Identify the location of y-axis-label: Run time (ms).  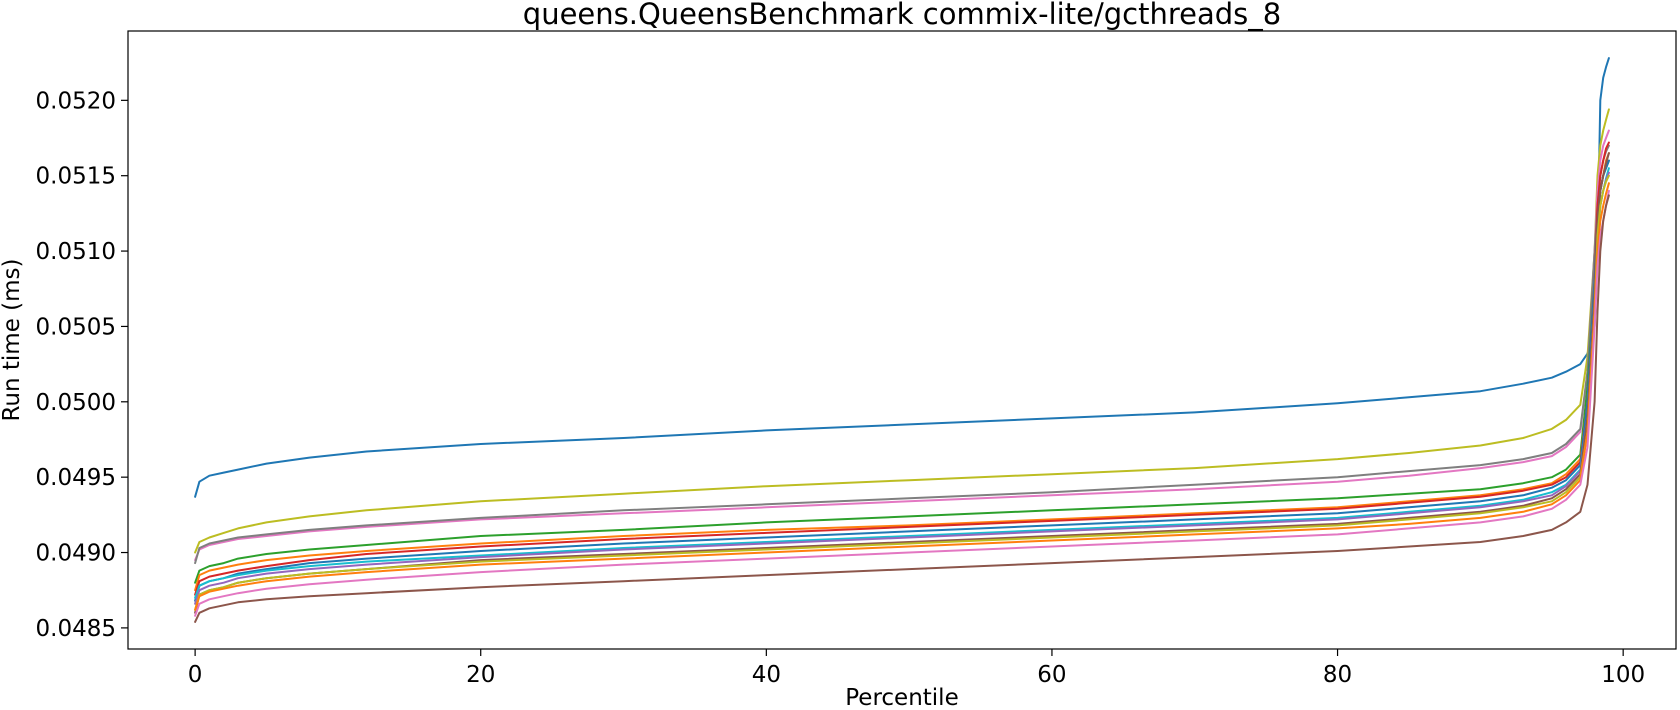
(12, 339).